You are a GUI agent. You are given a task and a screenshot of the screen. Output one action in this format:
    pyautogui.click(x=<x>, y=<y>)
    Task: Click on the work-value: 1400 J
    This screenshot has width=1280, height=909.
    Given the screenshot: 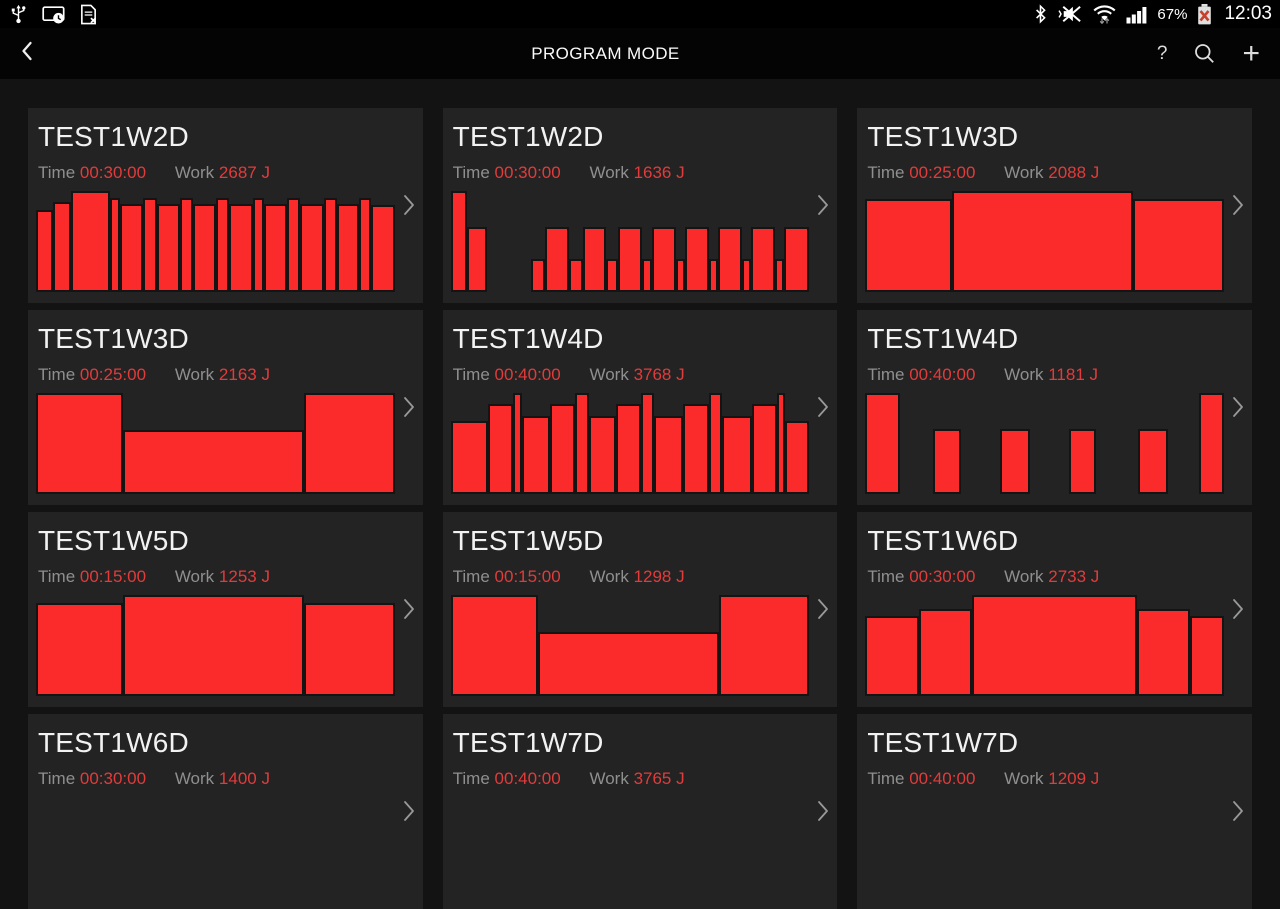 What is the action you would take?
    pyautogui.click(x=244, y=778)
    